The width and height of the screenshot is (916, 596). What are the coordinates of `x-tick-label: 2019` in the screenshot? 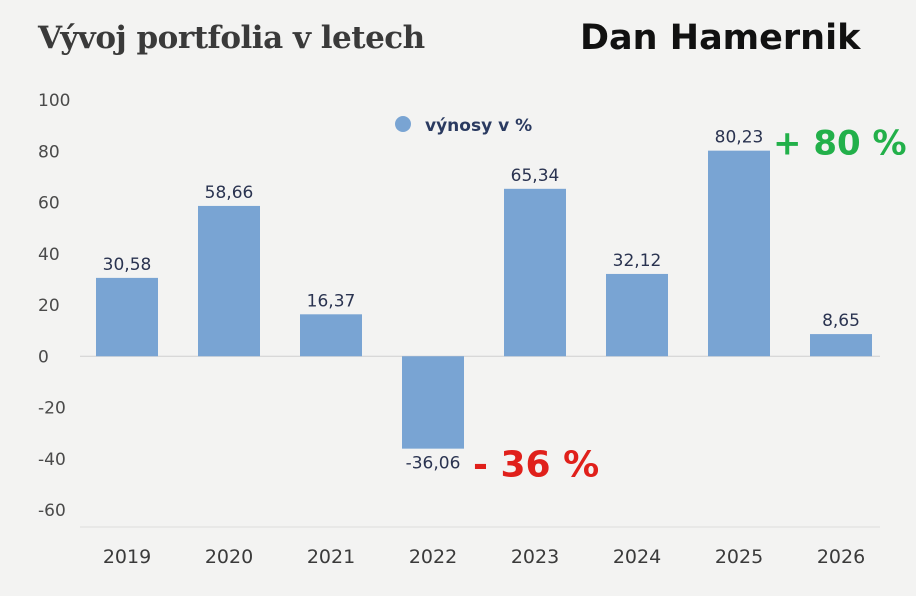 It's located at (127, 557).